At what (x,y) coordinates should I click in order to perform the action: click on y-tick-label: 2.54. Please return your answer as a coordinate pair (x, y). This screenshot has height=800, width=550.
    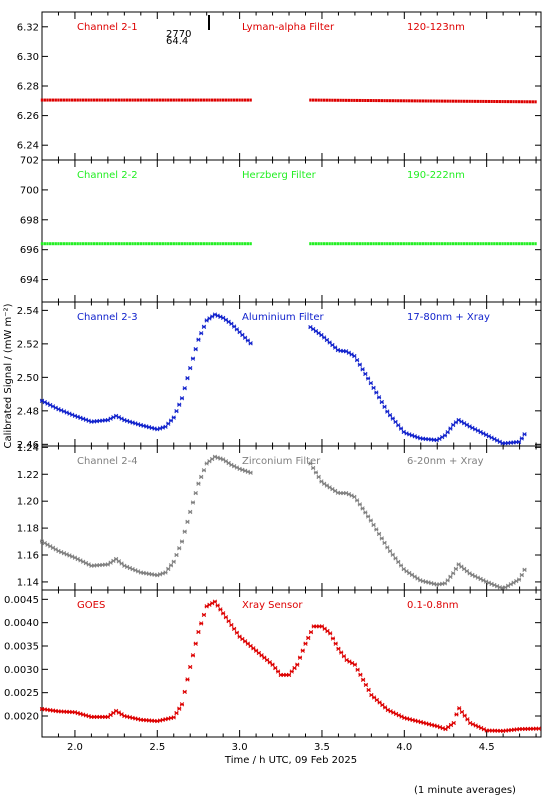
    Looking at the image, I should click on (28, 311).